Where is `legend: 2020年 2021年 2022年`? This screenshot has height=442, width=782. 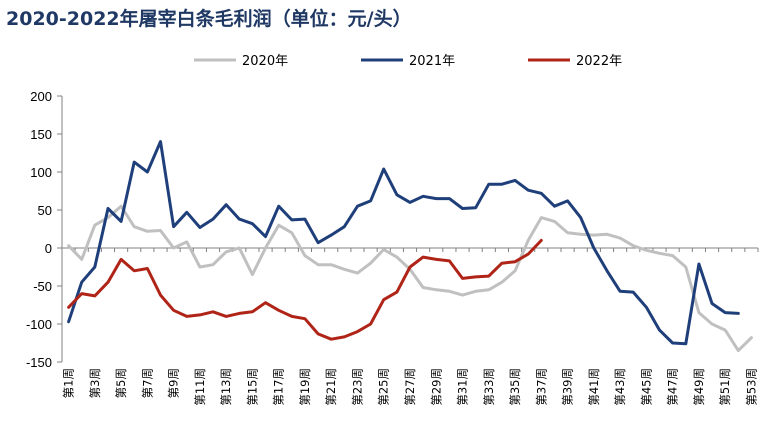
legend: 2020年 2021年 2022年 is located at coordinates (408, 61).